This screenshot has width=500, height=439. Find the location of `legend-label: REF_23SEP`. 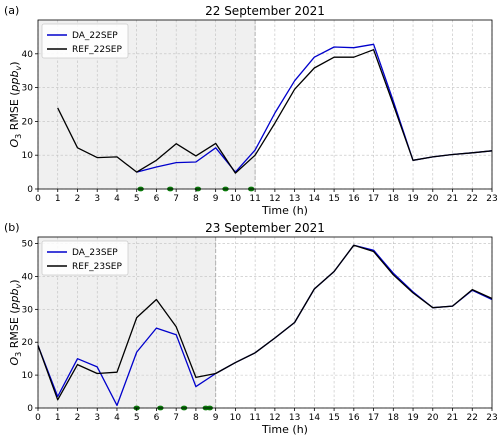

legend-label: REF_23SEP is located at coordinates (97, 267).